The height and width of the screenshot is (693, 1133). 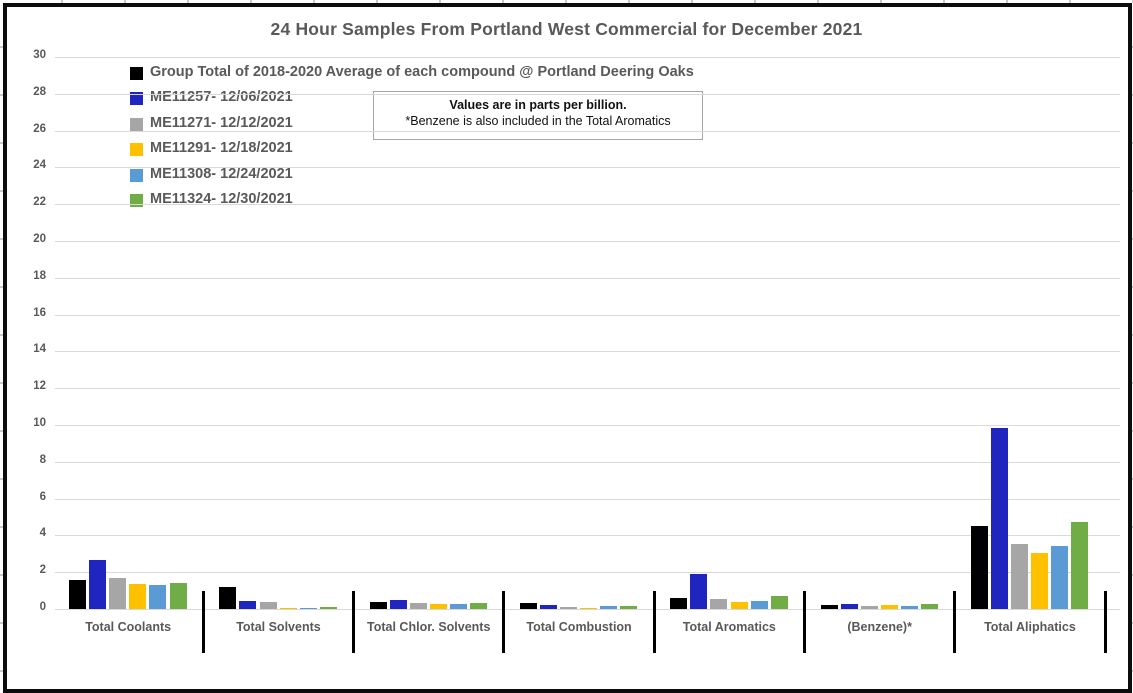 What do you see at coordinates (1132, 346) in the screenshot?
I see `worksheet-gridlines-right` at bounding box center [1132, 346].